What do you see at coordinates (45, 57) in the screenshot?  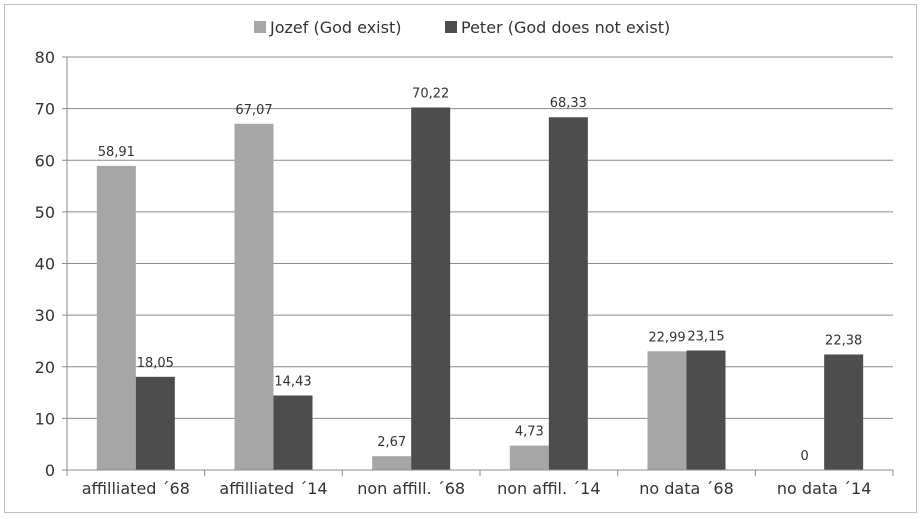 I see `y-tick-label: 80` at bounding box center [45, 57].